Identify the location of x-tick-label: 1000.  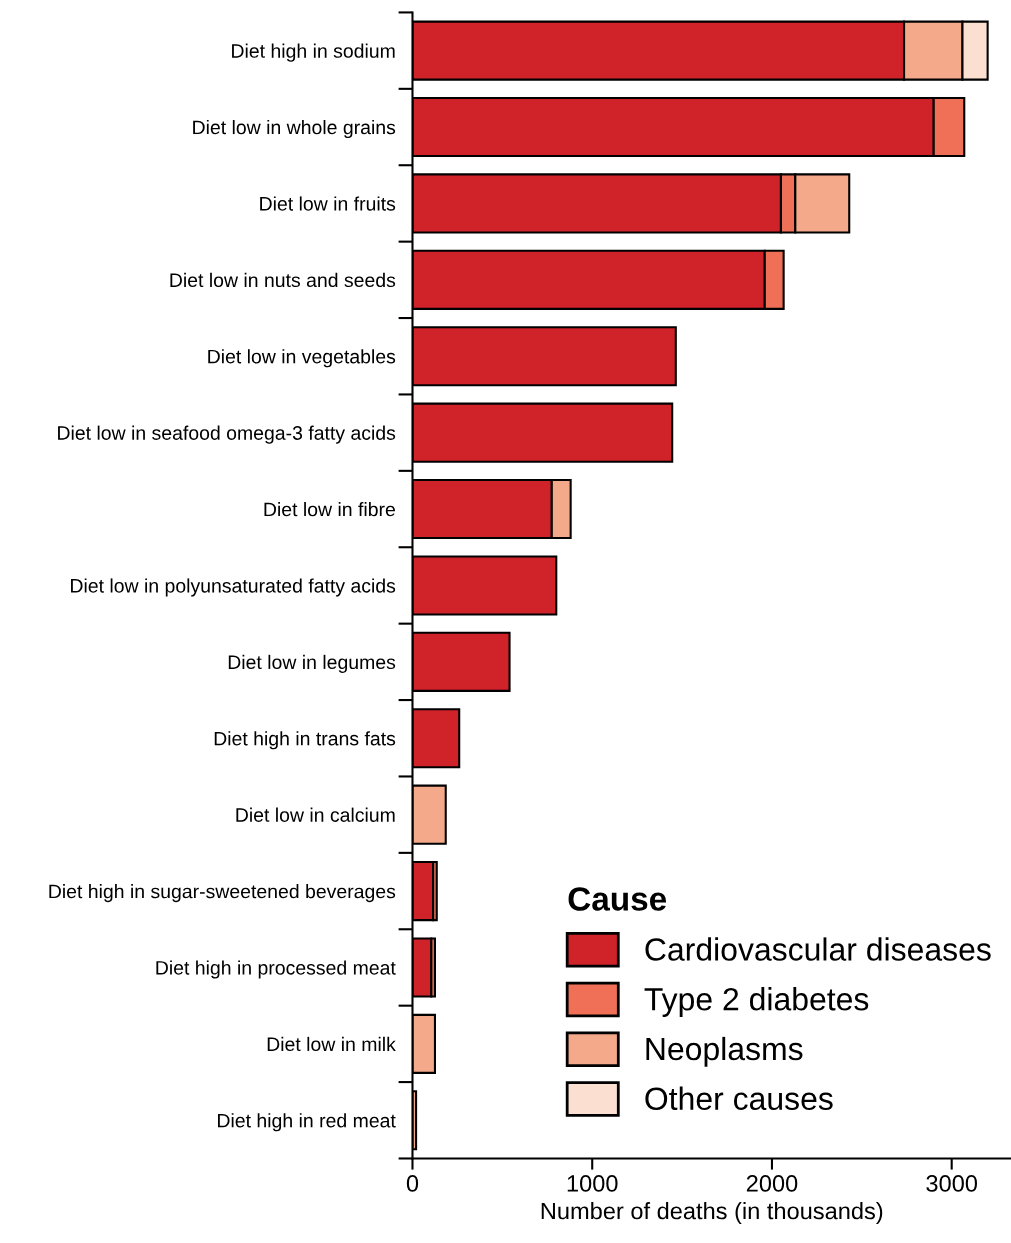
(592, 1183).